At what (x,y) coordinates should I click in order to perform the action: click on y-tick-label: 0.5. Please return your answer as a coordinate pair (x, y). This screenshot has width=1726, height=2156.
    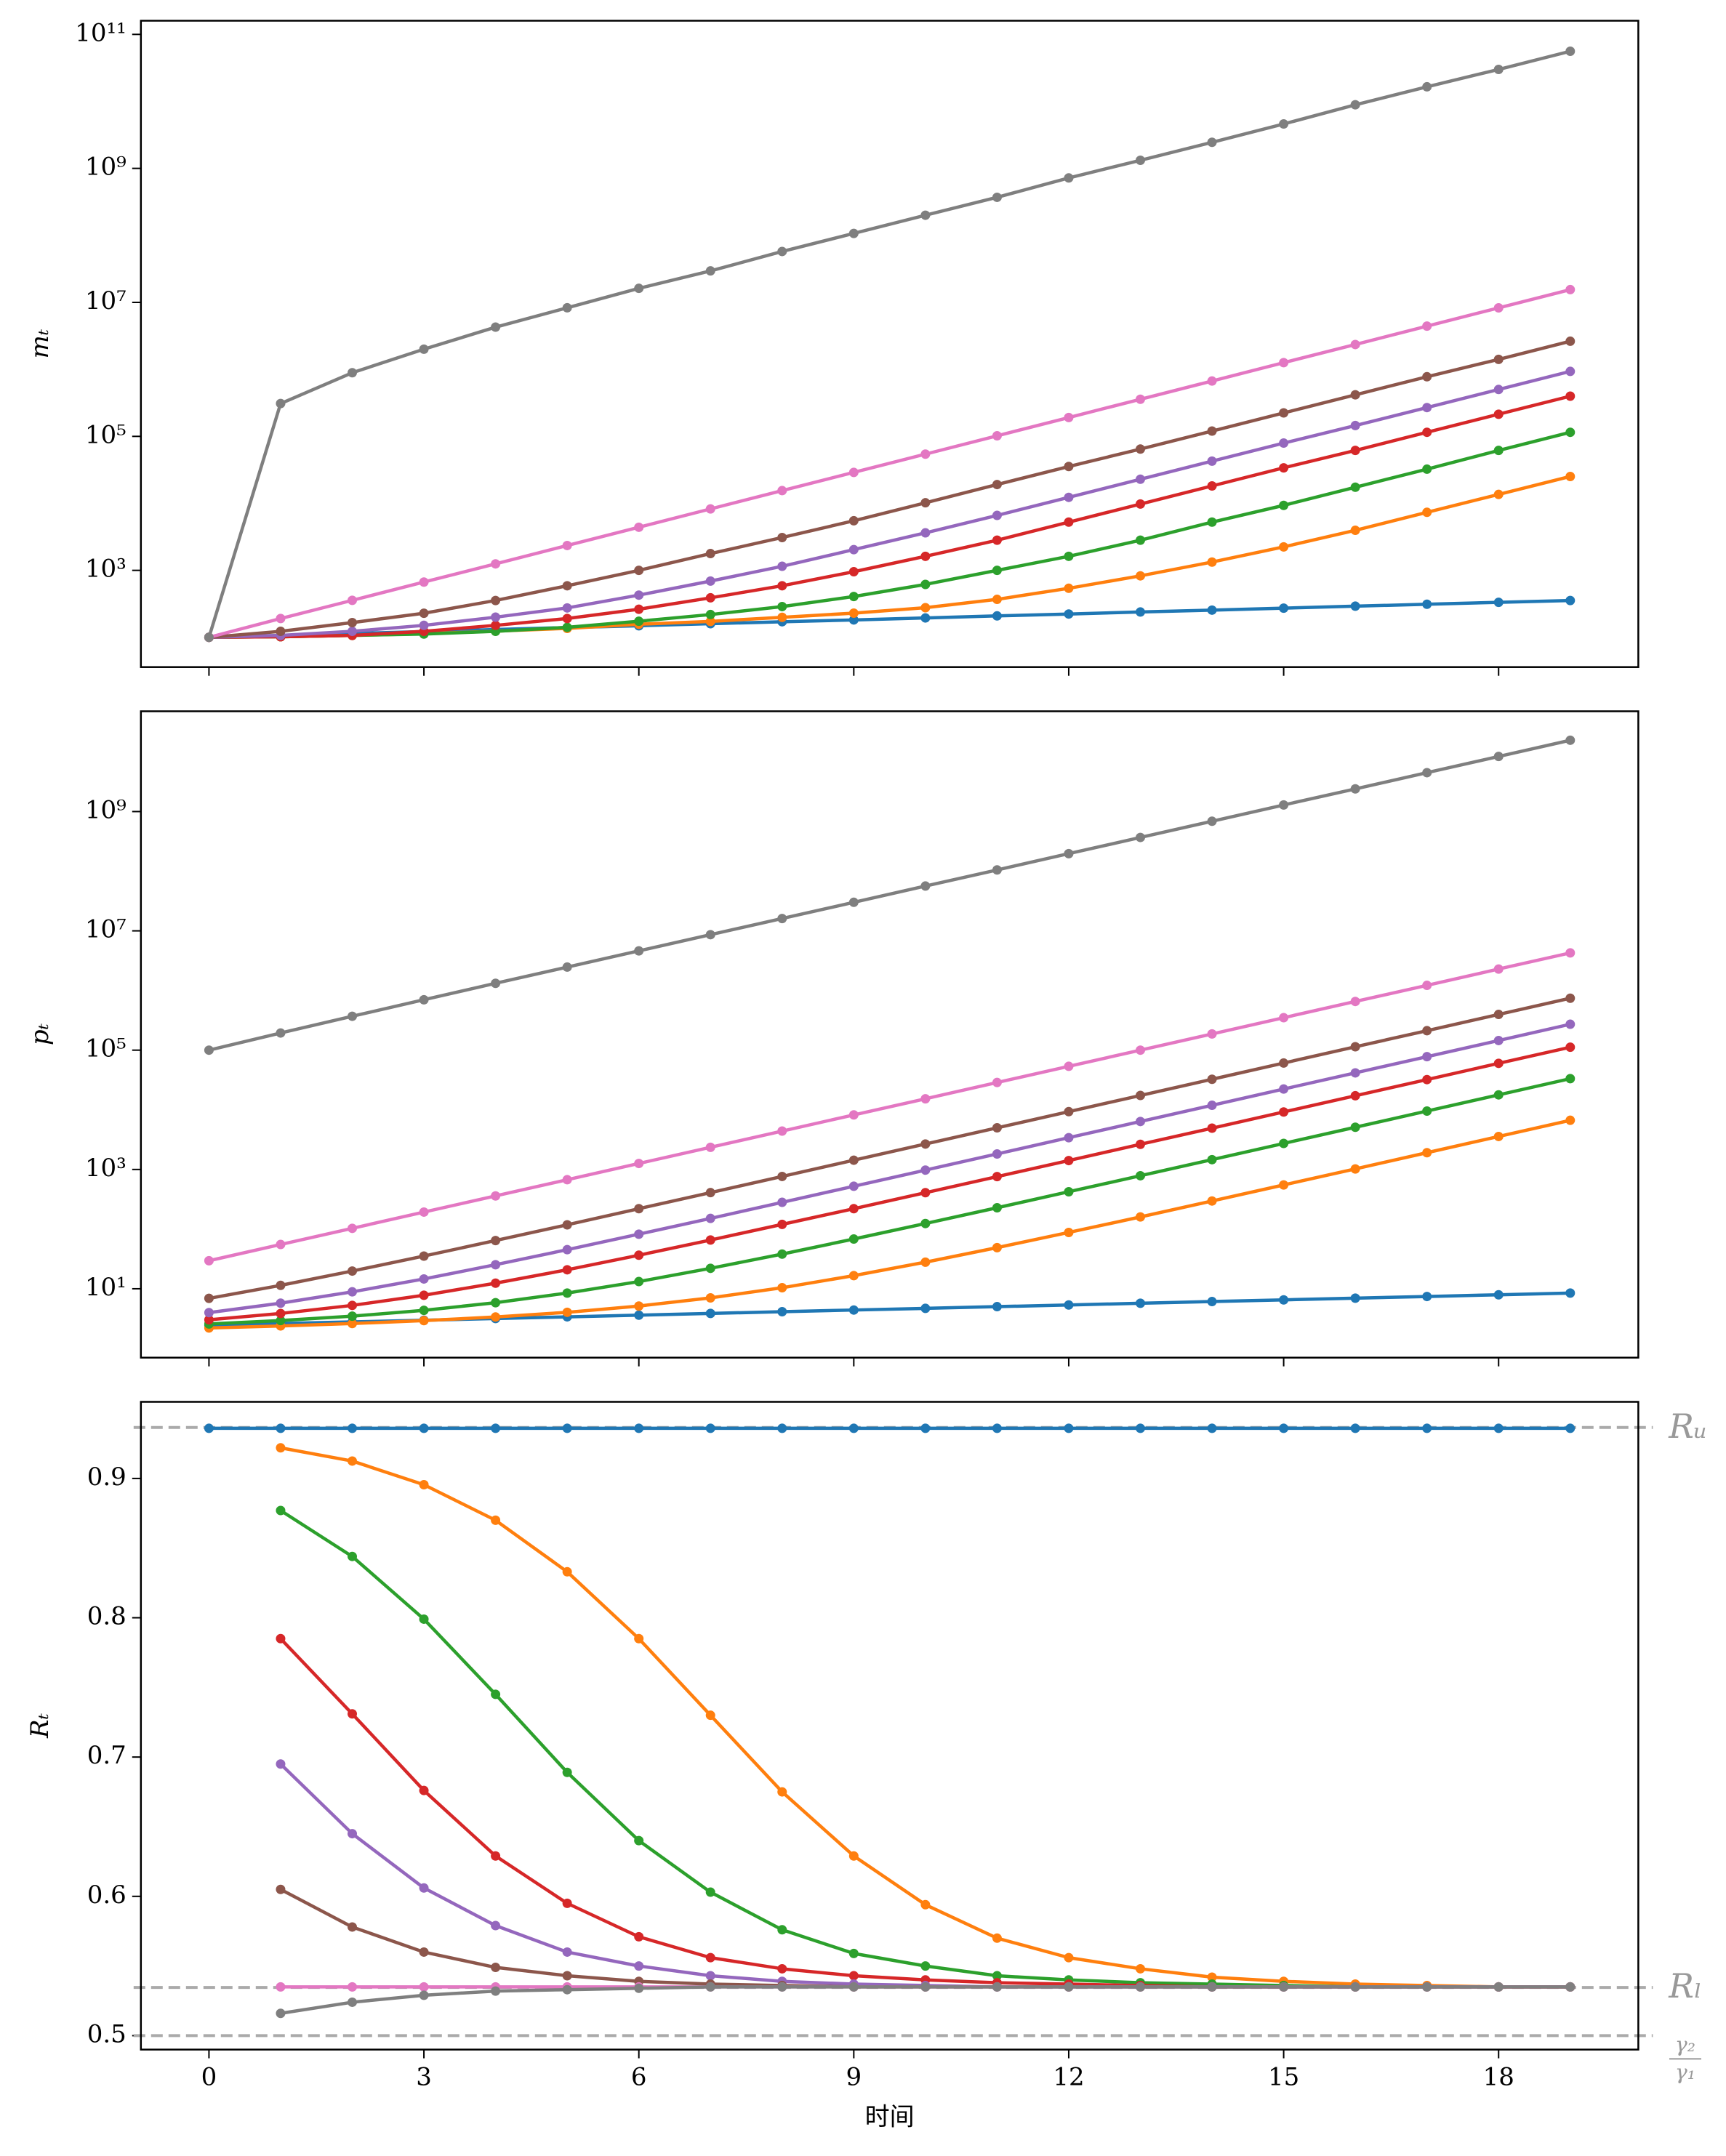
    Looking at the image, I should click on (107, 2033).